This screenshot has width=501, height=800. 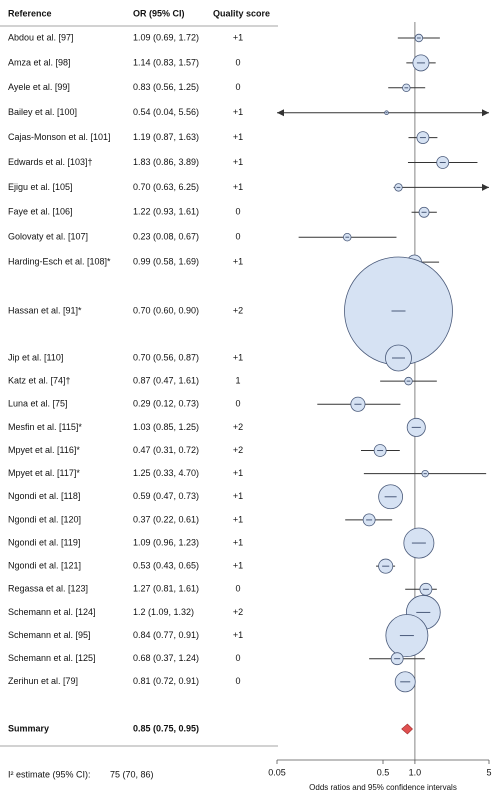 I want to click on study-name: Jip et al. [110], so click(x=35, y=357).